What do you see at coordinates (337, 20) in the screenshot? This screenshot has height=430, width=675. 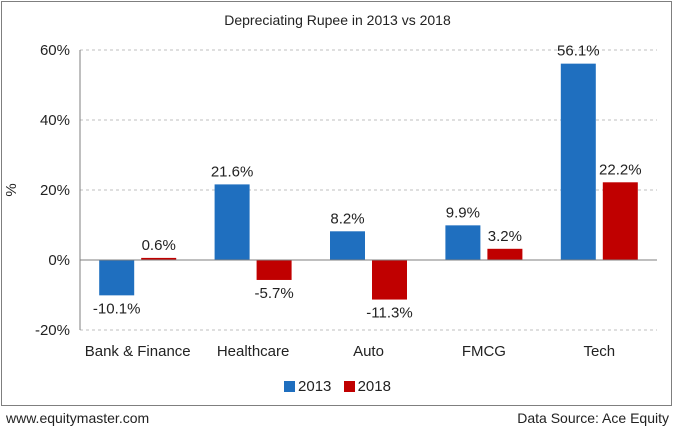 I see `chart-title: Depreciating Rupee in 2013 vs 2018` at bounding box center [337, 20].